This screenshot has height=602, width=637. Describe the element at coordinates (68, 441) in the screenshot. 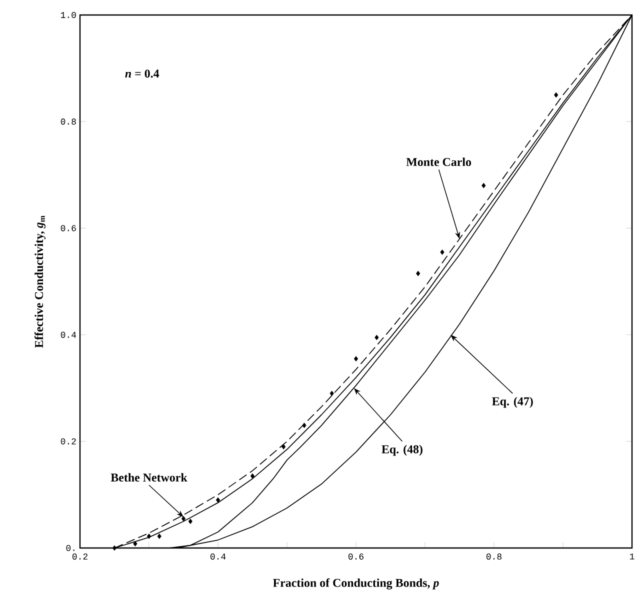

I see `y-tick-label: 0.2` at that location.